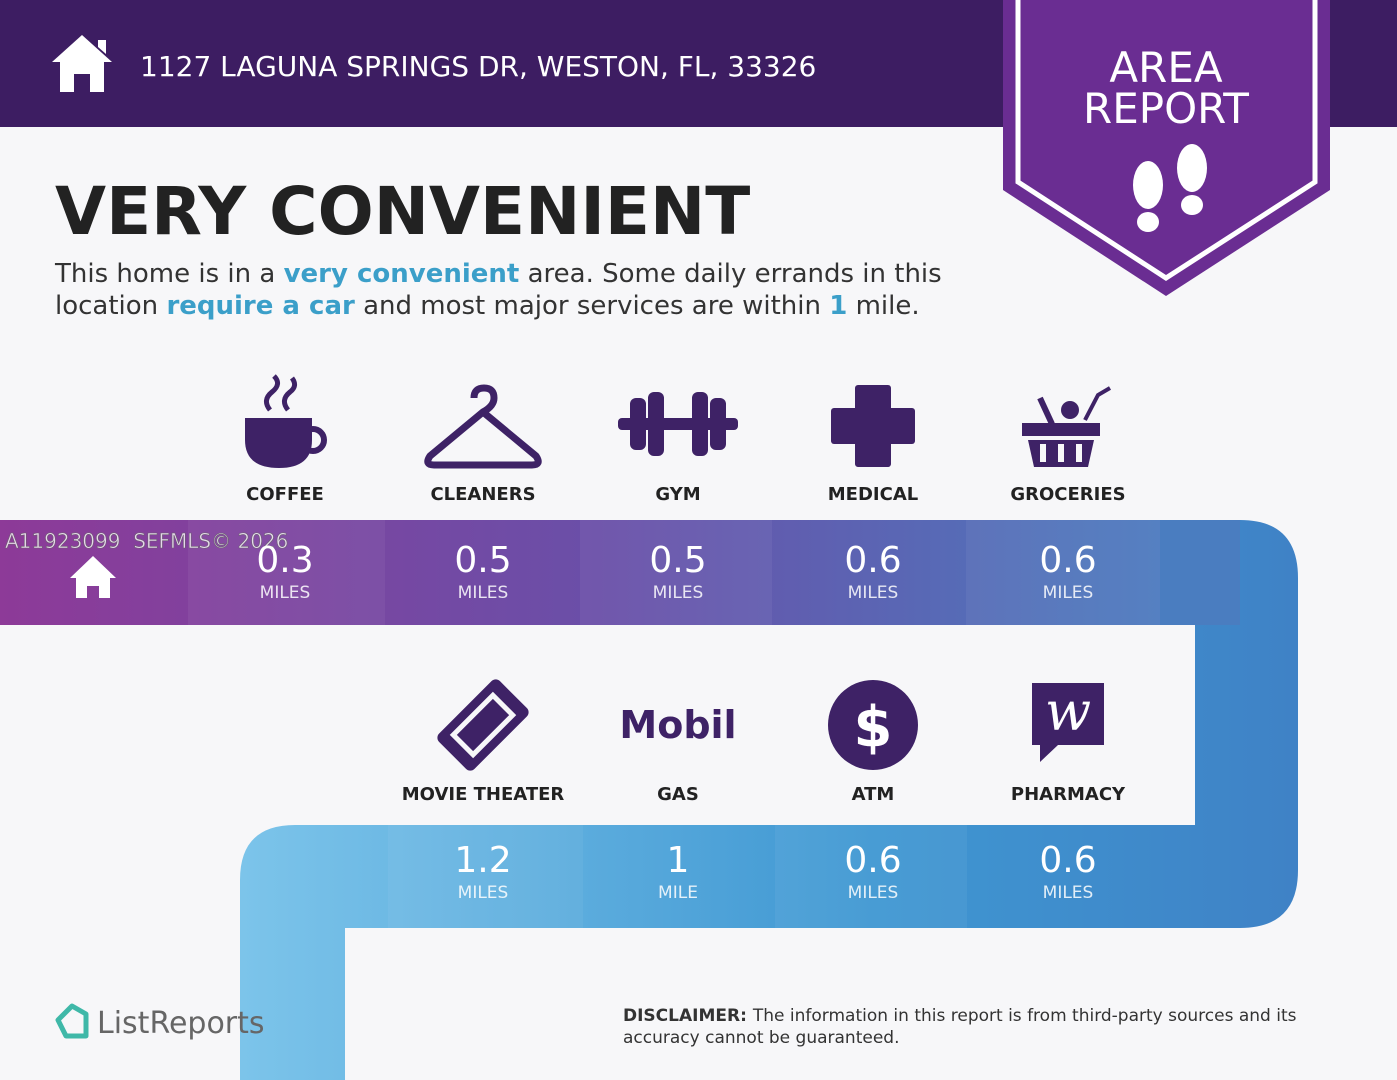 Image resolution: width=1397 pixels, height=1080 pixels. What do you see at coordinates (677, 494) in the screenshot?
I see `item-label: GYM` at bounding box center [677, 494].